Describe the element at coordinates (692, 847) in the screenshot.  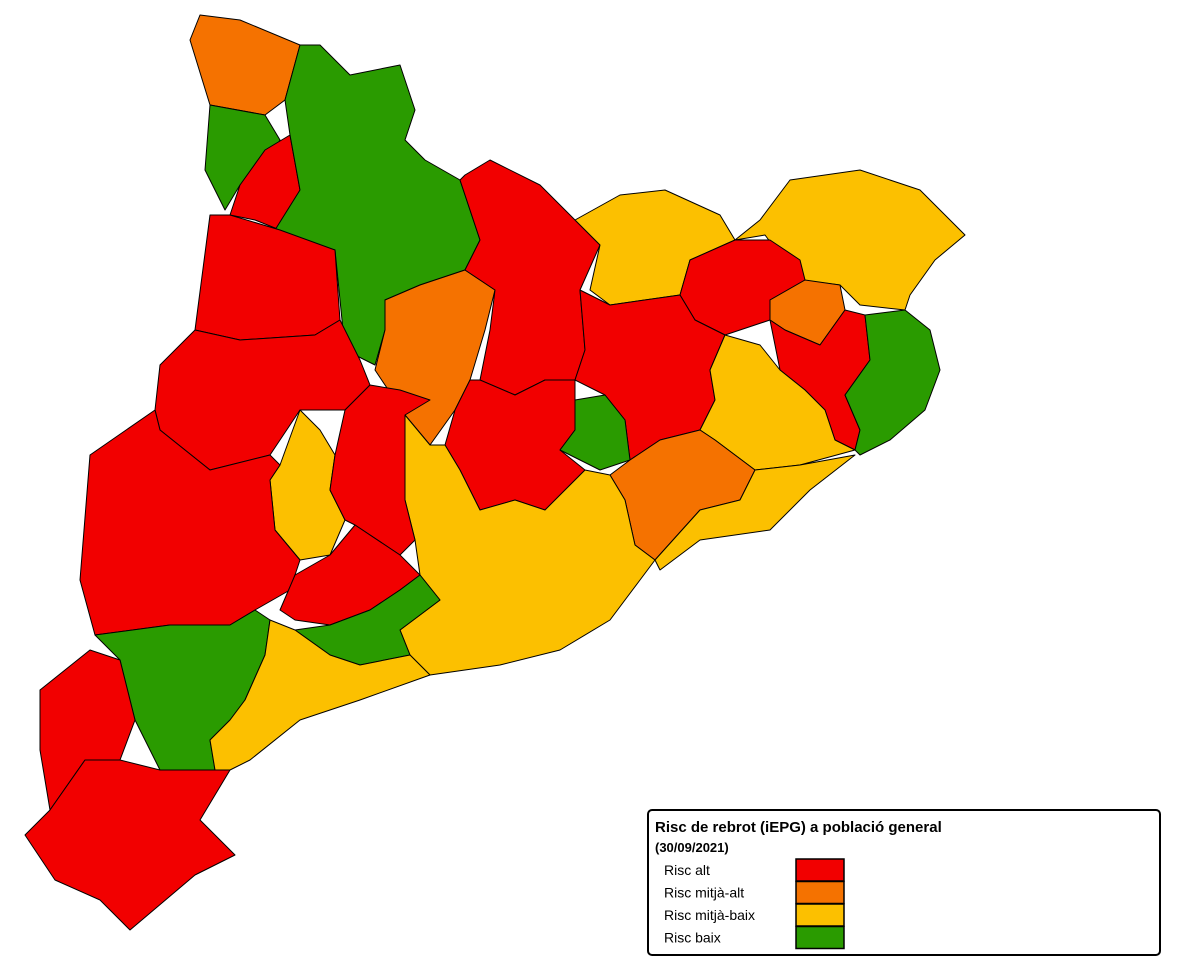
I see `legend-subtitle: (30/09/2021)` at that location.